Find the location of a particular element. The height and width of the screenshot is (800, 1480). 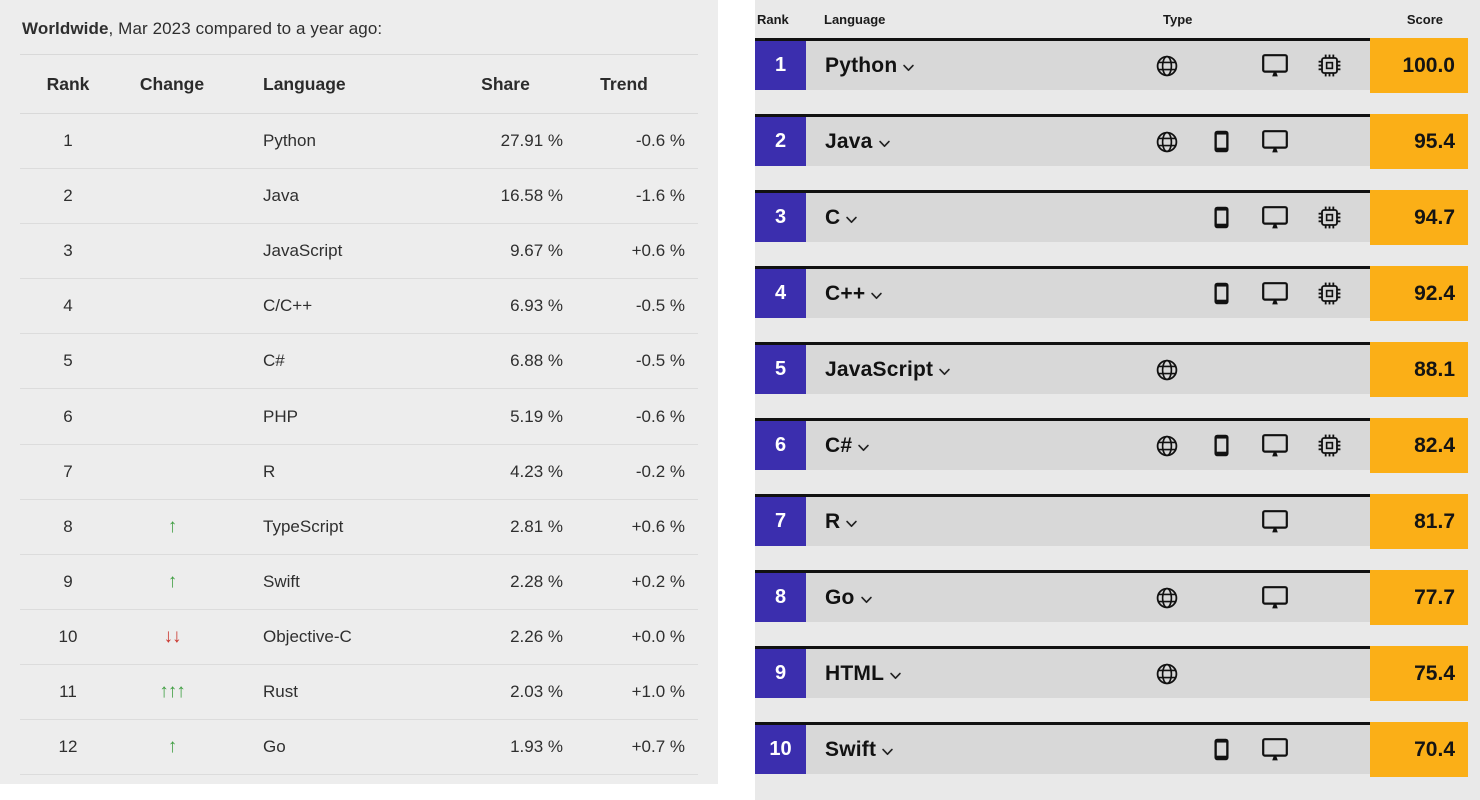

ranking-row: 4 C++ 92.4 is located at coordinates (1111, 293).